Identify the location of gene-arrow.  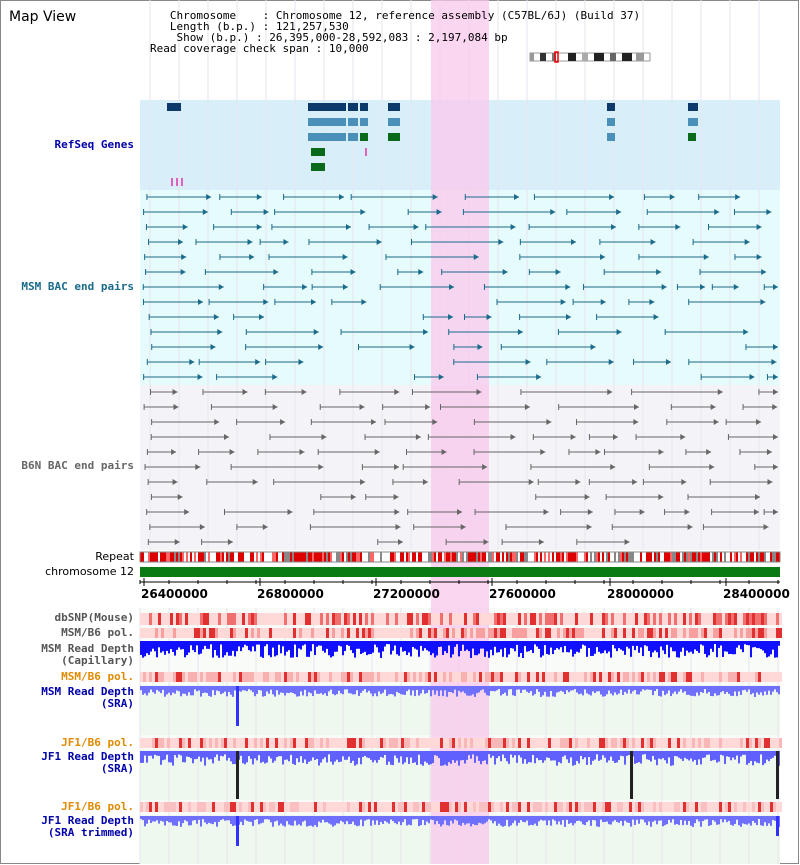
(690, 137).